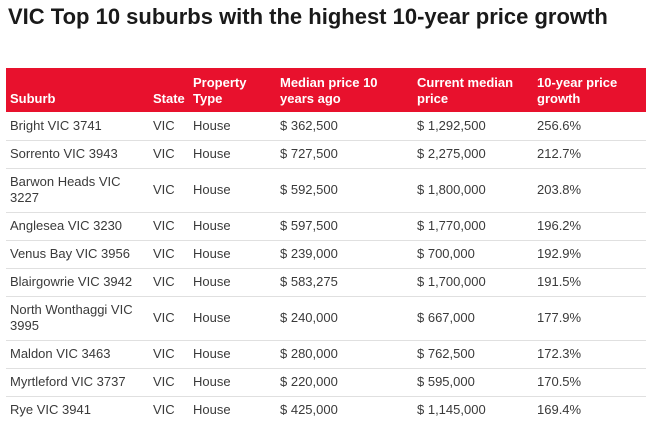  What do you see at coordinates (473, 90) in the screenshot?
I see `column-header: Current median price` at bounding box center [473, 90].